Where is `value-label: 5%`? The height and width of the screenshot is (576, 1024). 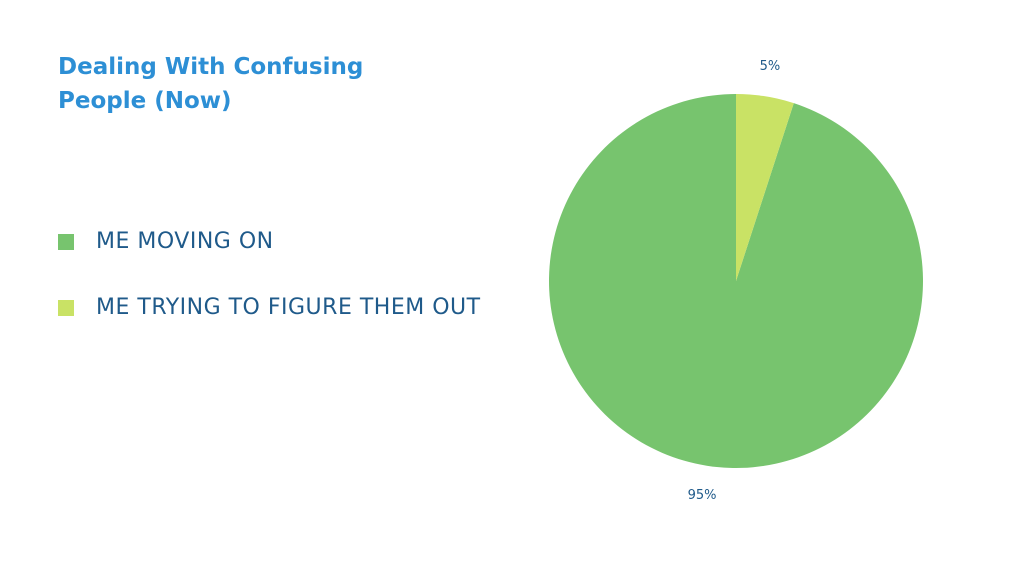
value-label: 5% is located at coordinates (770, 66).